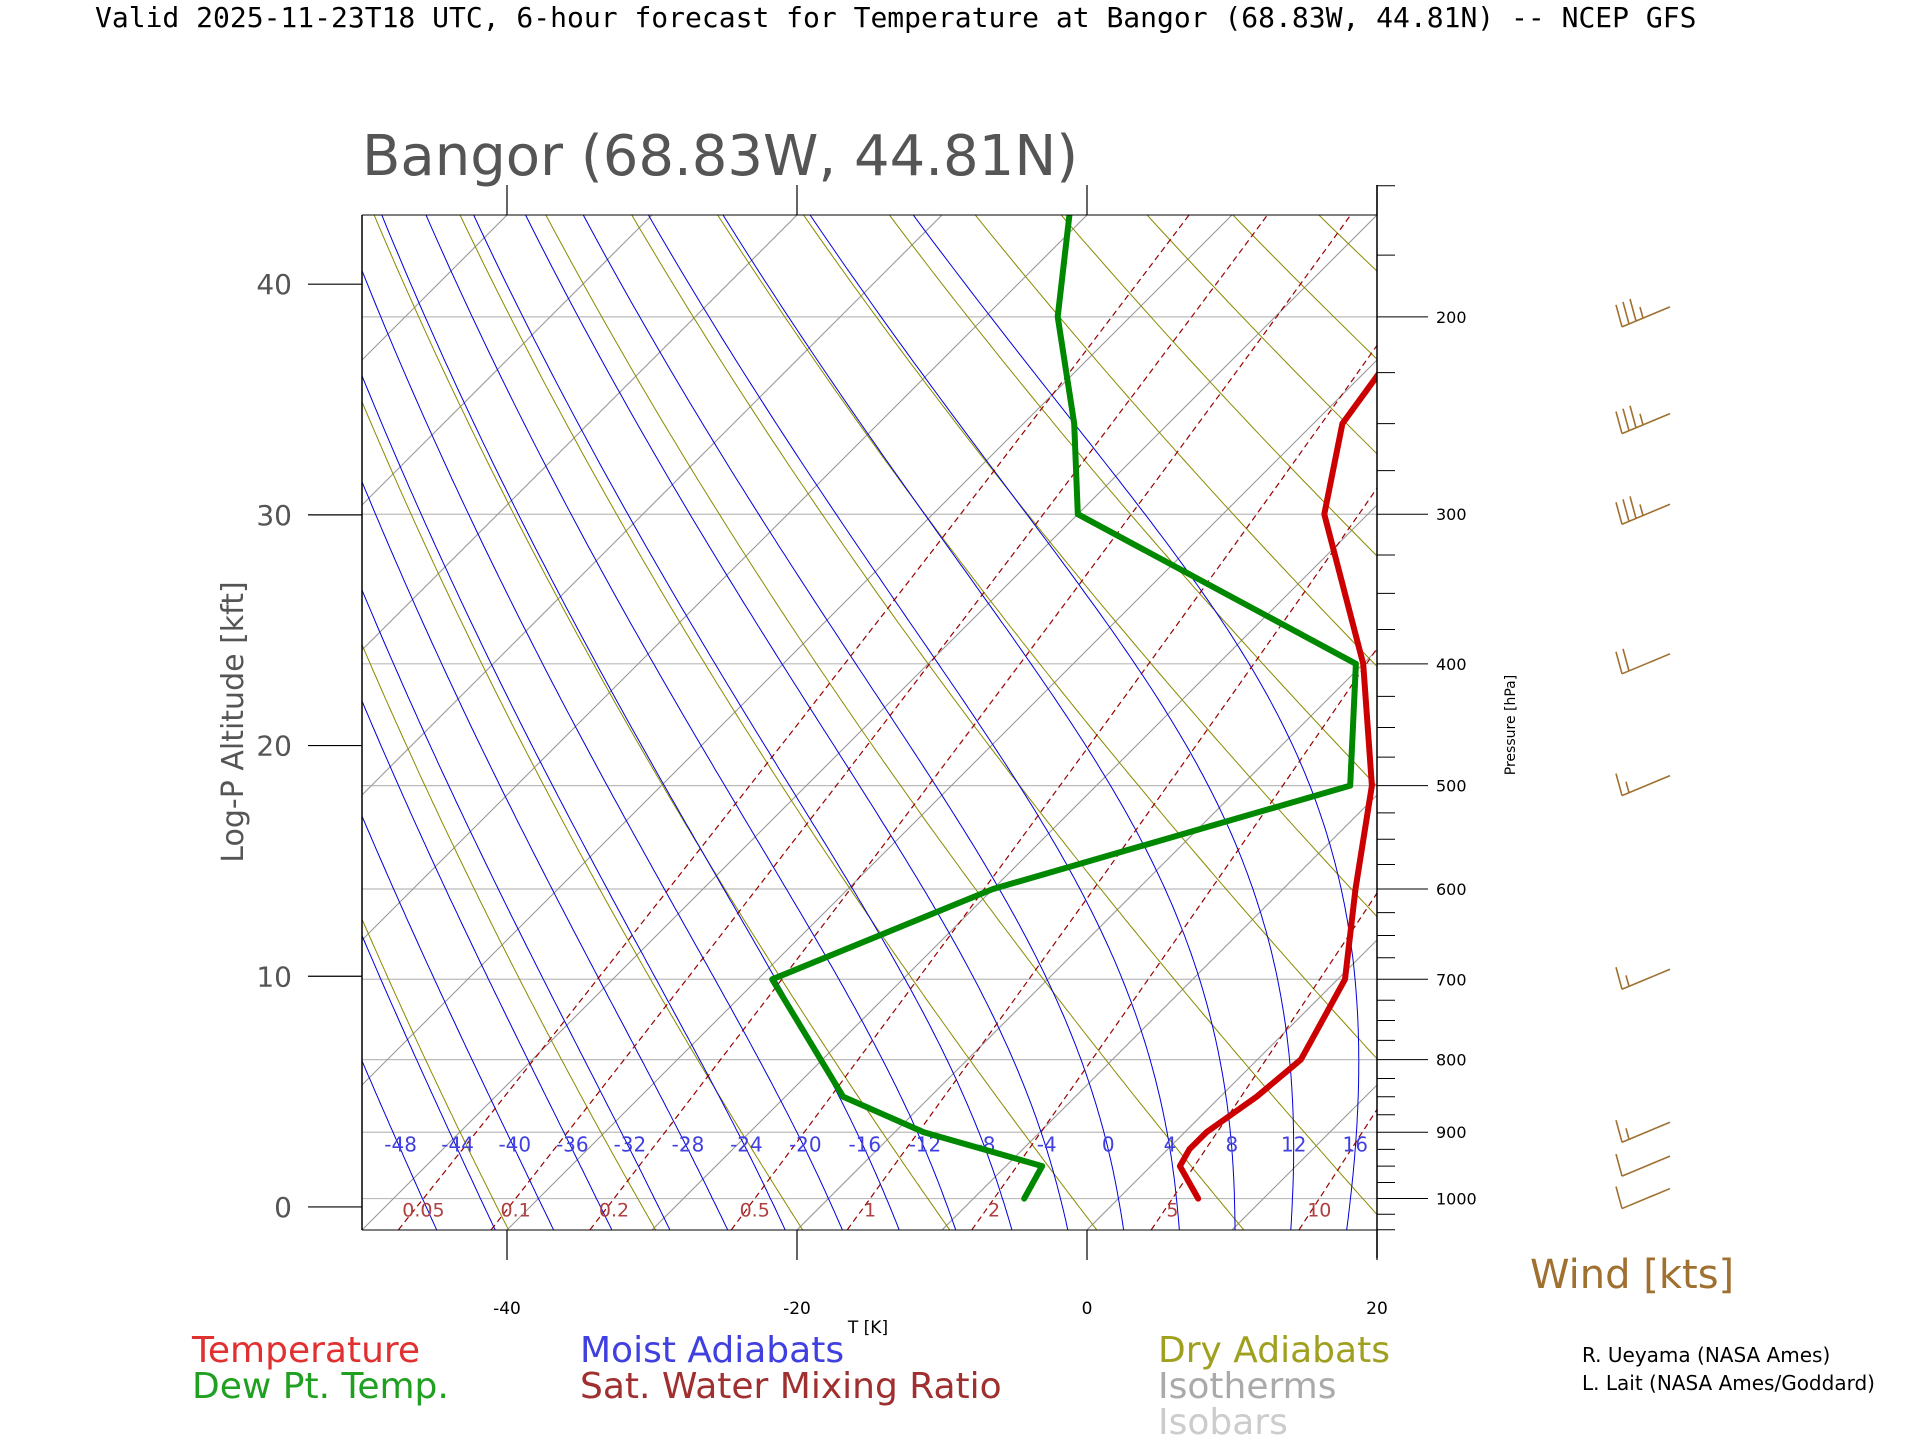 Image resolution: width=1920 pixels, height=1440 pixels. What do you see at coordinates (1451, 514) in the screenshot?
I see `pressure-tick-label: 300` at bounding box center [1451, 514].